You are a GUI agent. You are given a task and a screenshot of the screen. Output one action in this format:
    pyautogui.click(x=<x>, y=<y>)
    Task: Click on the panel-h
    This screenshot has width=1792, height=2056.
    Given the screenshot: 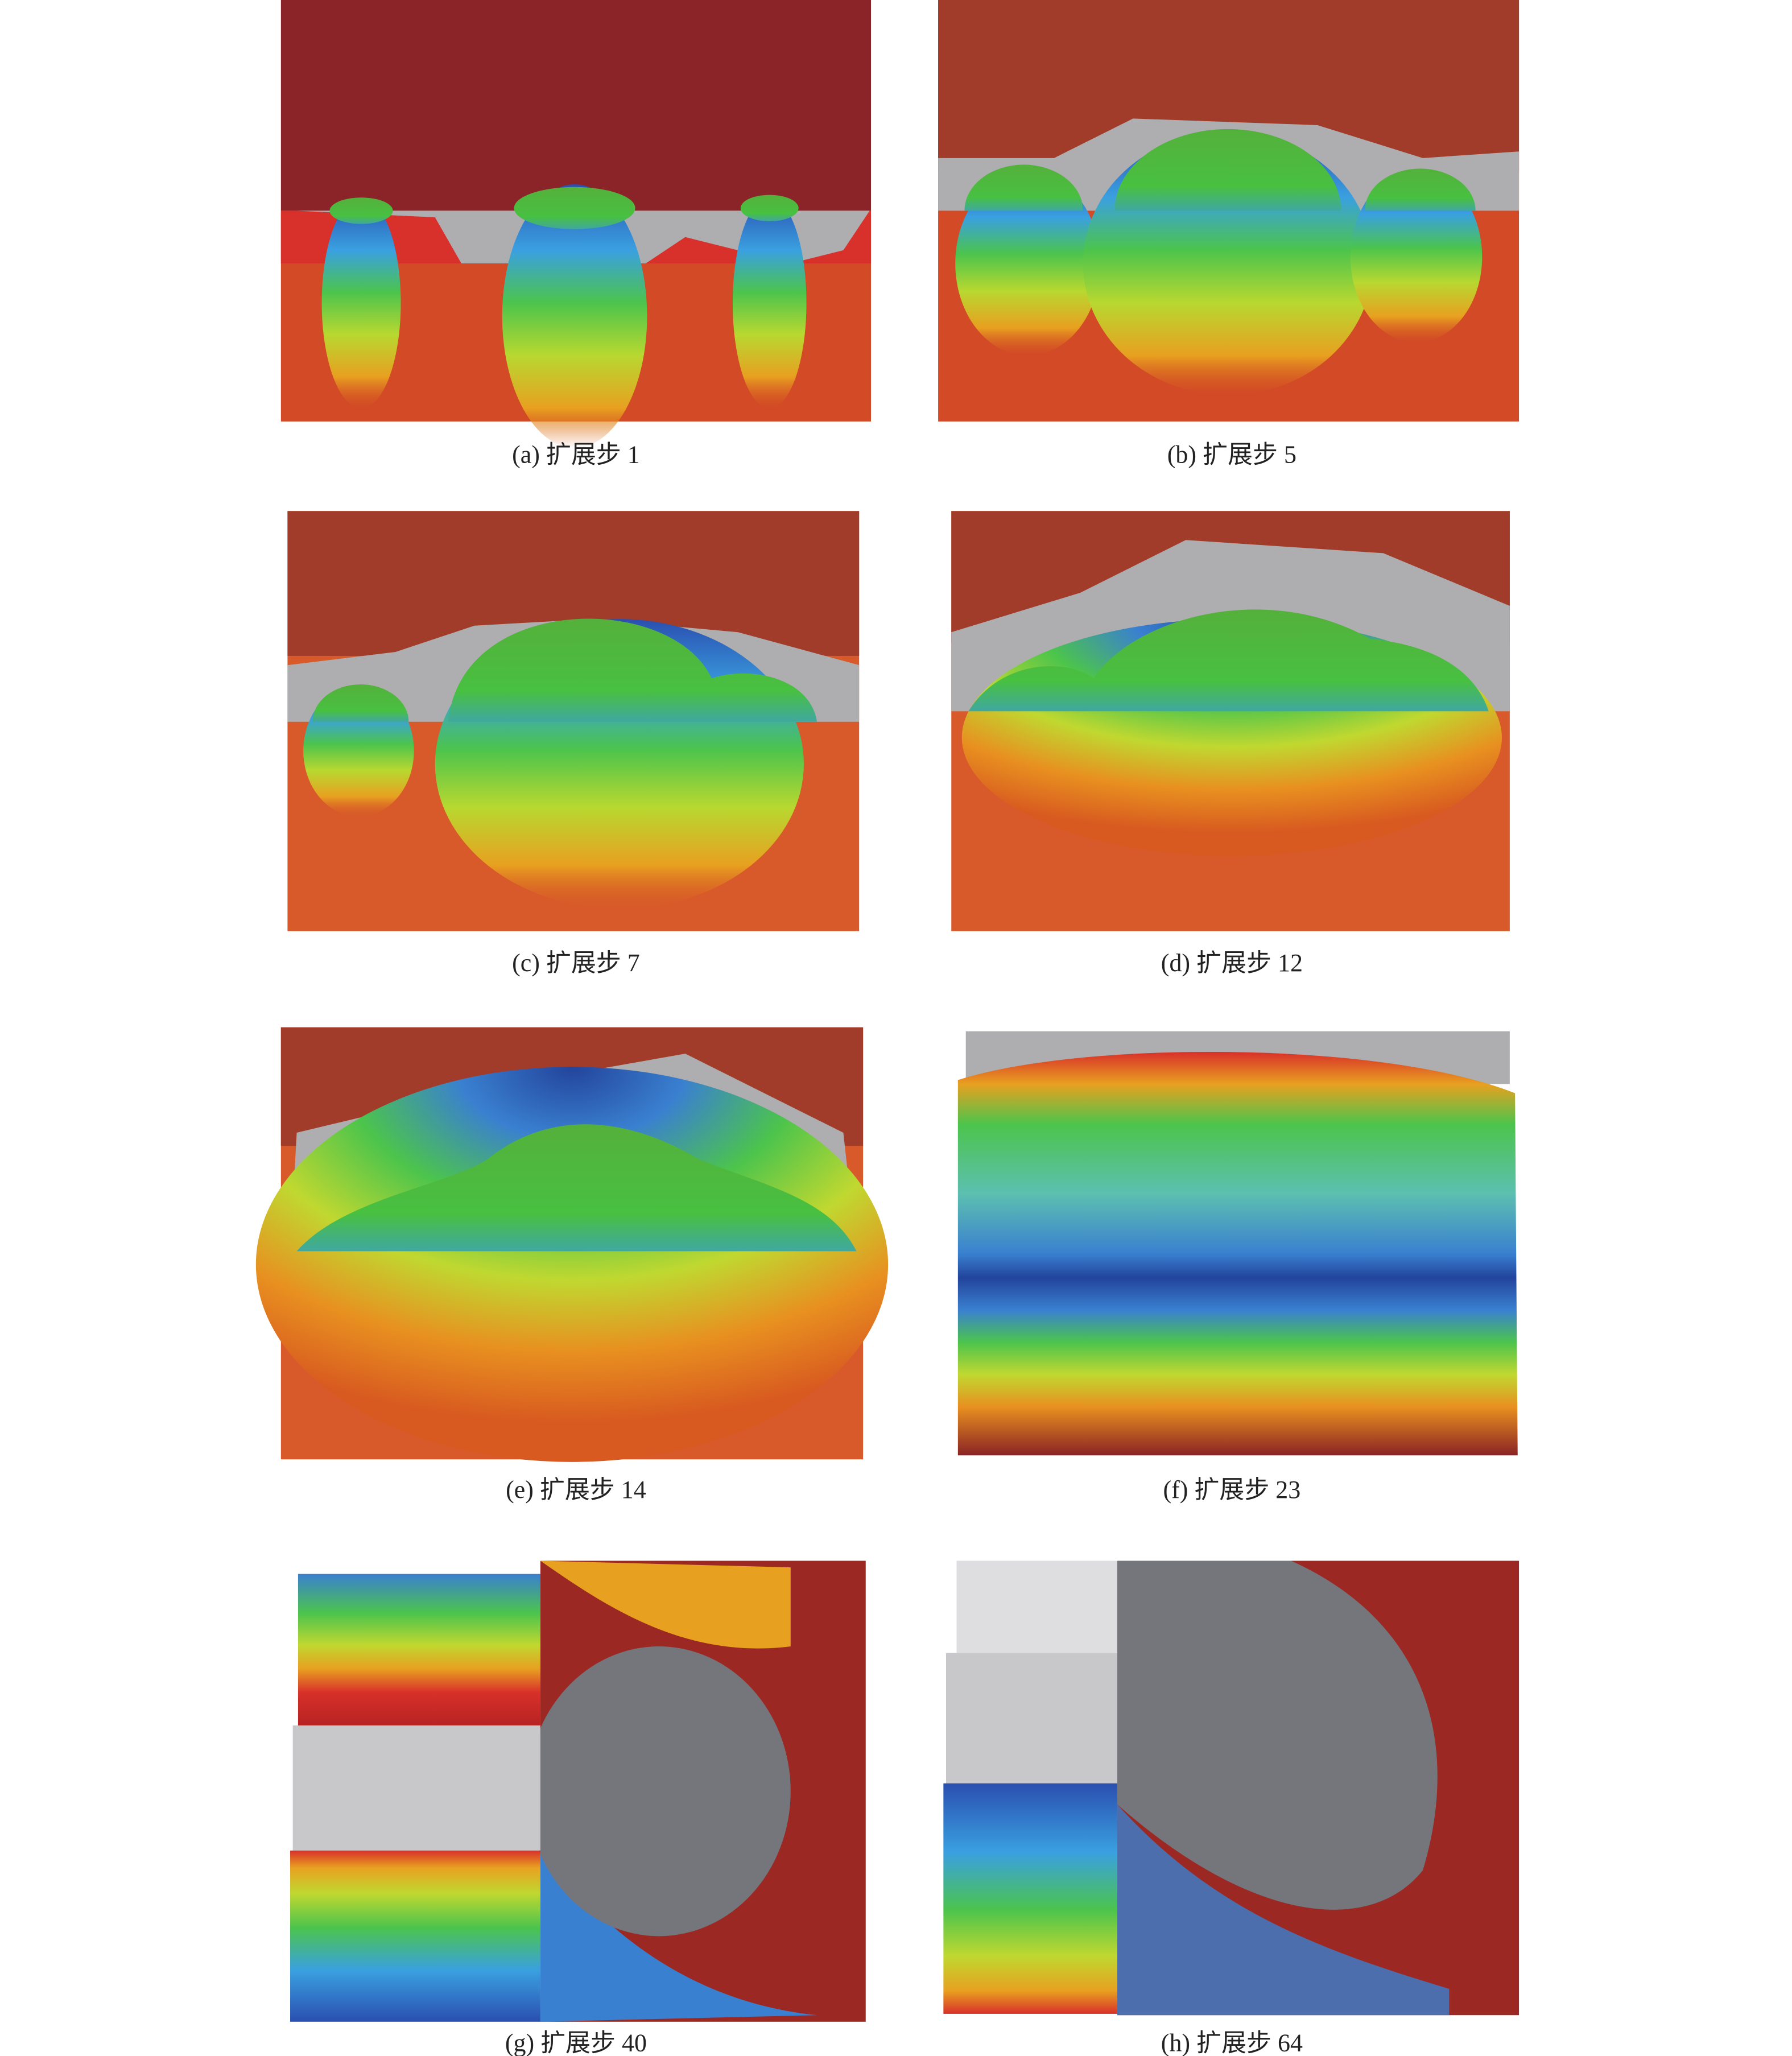 What is the action you would take?
    pyautogui.click(x=1231, y=1788)
    